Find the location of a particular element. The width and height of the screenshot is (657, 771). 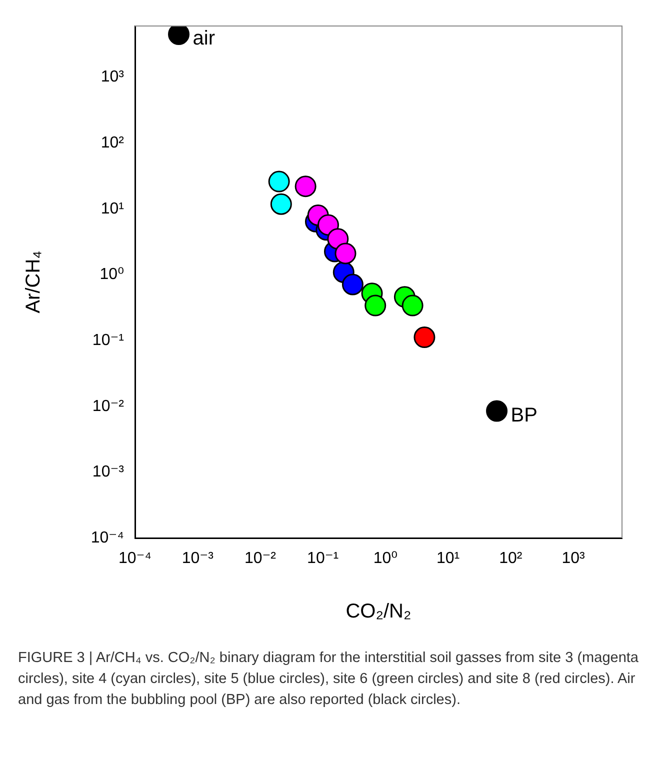

y-tick-label: 10⁻⁴ is located at coordinates (107, 537).